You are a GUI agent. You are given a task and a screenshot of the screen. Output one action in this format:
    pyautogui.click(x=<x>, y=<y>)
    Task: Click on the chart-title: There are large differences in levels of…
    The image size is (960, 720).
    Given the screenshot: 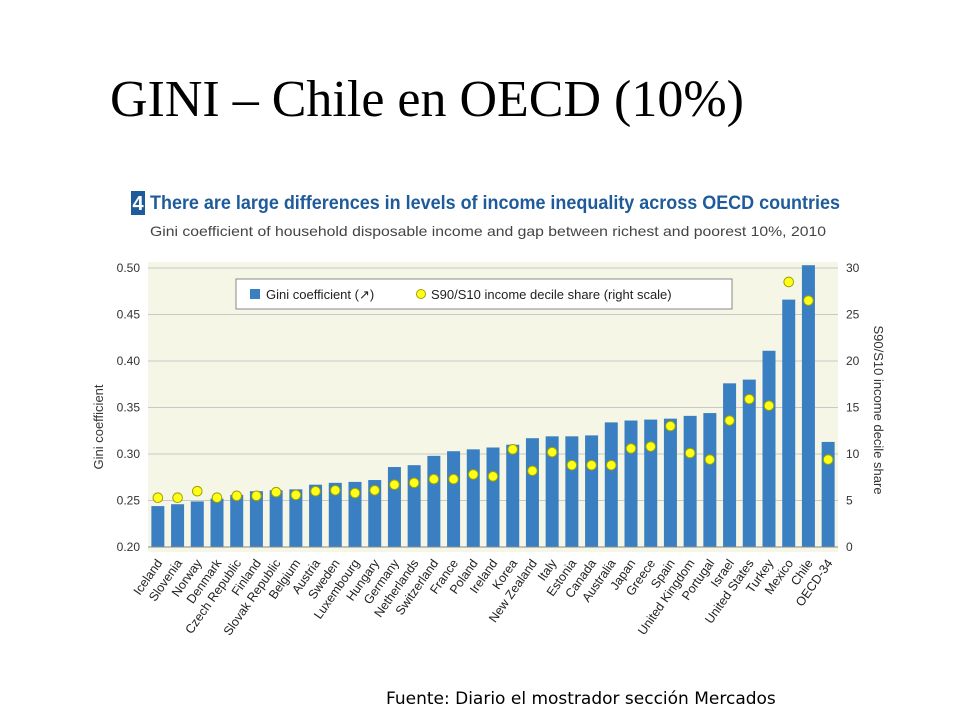 What is the action you would take?
    pyautogui.click(x=495, y=203)
    